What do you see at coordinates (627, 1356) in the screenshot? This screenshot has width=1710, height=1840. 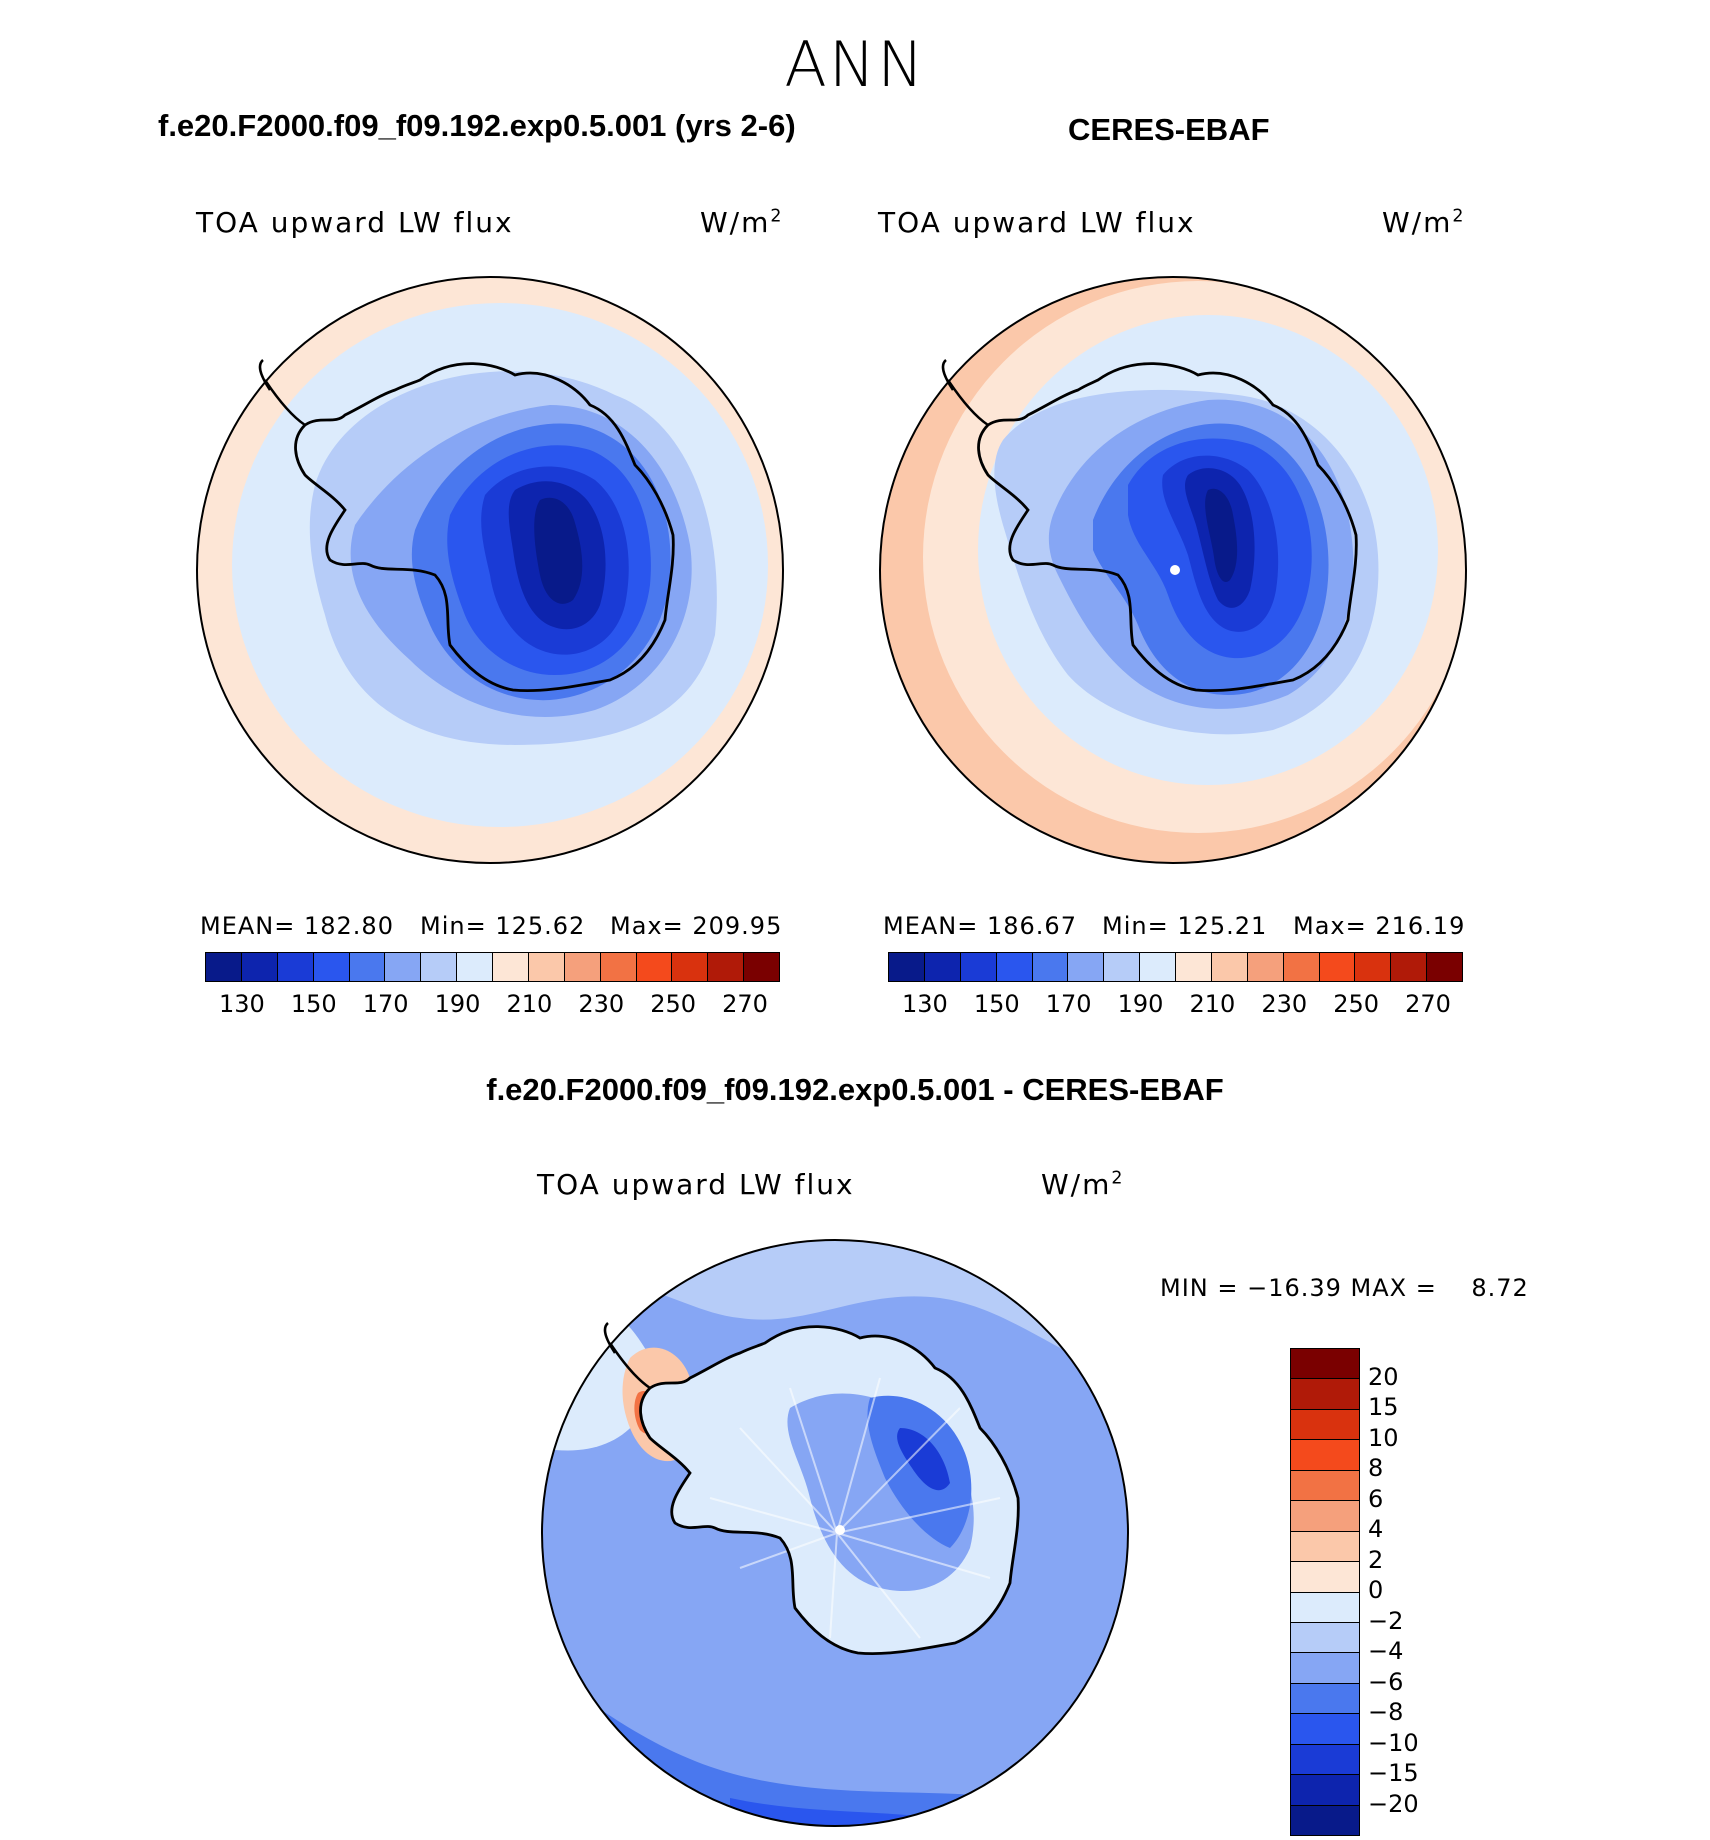 I see `diff-peninsula-coastline` at bounding box center [627, 1356].